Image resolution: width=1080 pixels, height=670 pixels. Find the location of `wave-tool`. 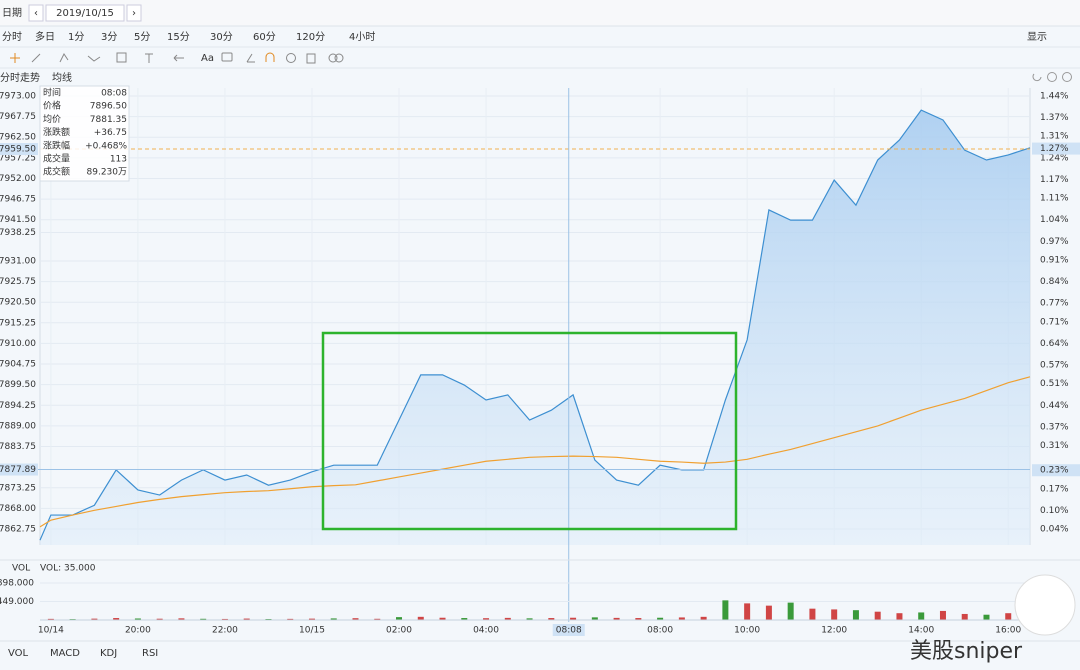

wave-tool is located at coordinates (94, 58).